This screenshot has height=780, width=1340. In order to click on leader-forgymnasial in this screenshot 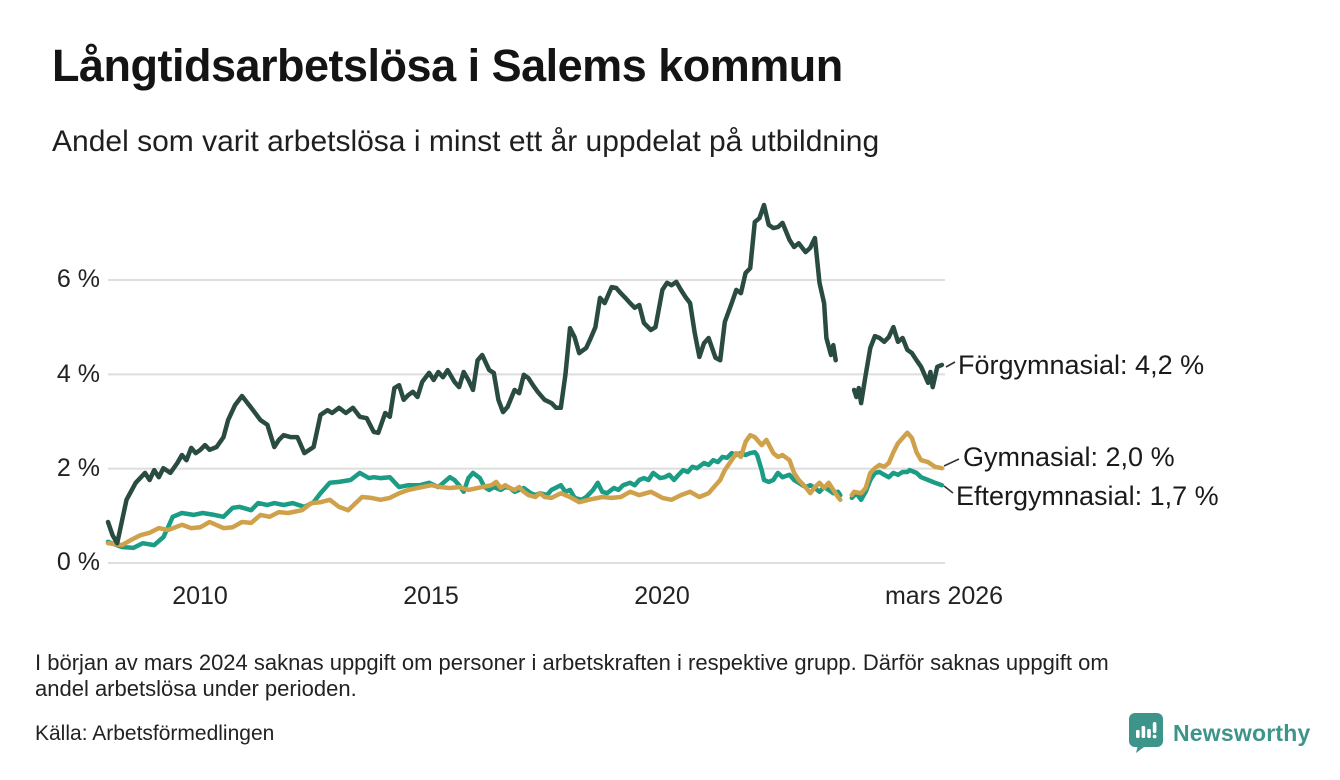, I will do `click(950, 364)`.